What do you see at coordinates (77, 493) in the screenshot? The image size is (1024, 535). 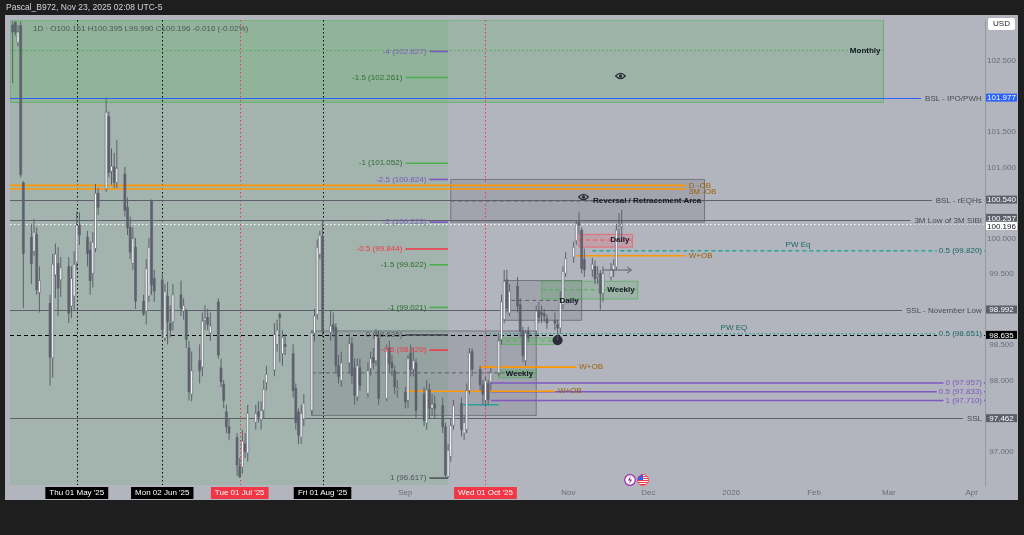 I see `x-tick-label: Thu 01 May '25` at bounding box center [77, 493].